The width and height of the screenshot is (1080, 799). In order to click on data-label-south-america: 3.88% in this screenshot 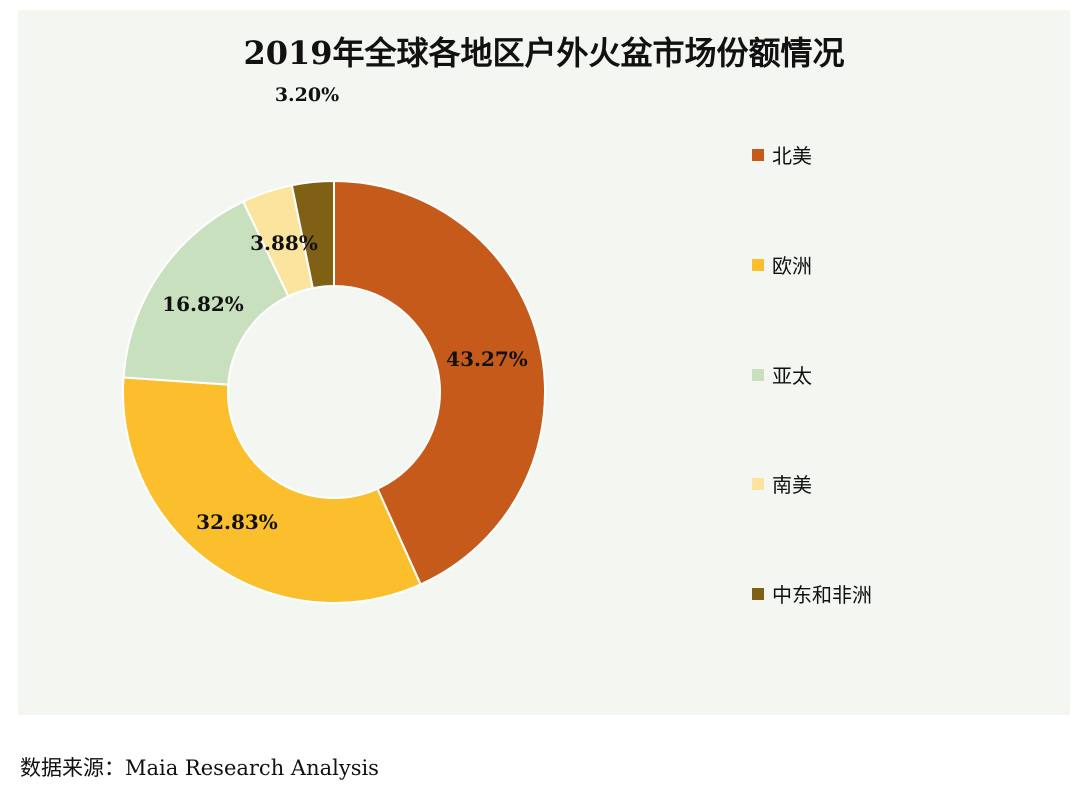, I will do `click(284, 243)`.